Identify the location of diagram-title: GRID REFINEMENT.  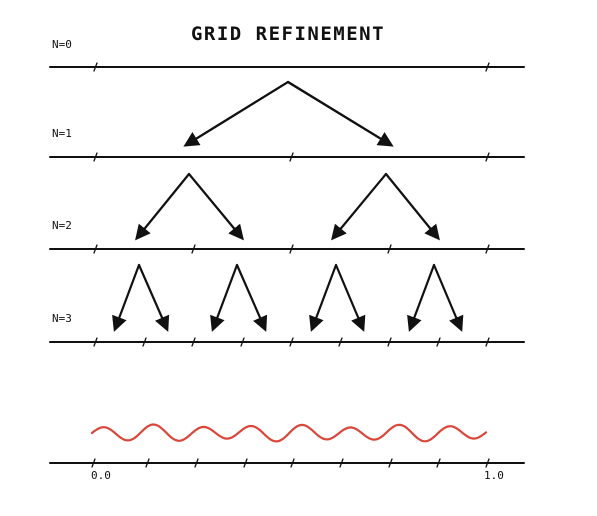
(288, 34).